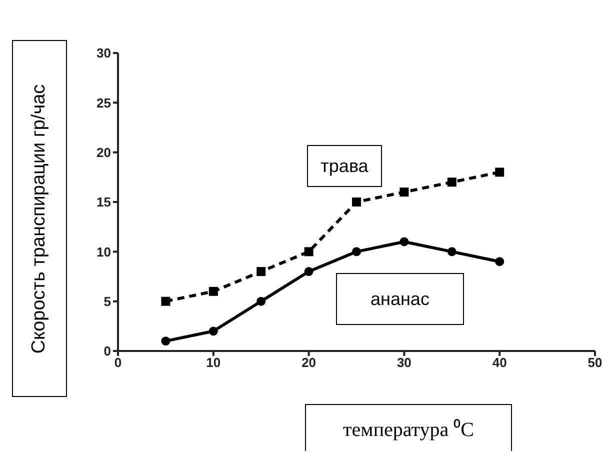  I want to click on x-tick-label: 30, so click(404, 362).